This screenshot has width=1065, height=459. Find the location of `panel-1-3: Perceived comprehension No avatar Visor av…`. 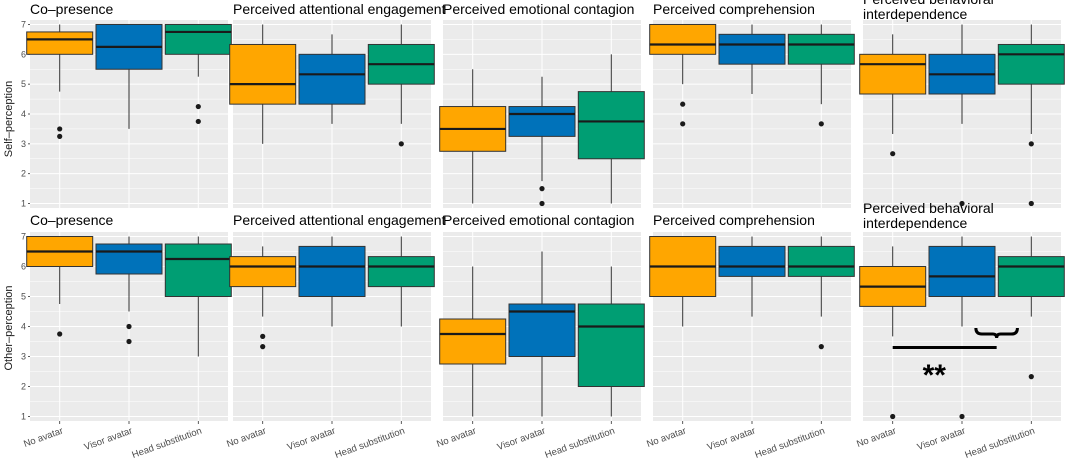

panel-1-3: Perceived comprehension No avatar Visor av… is located at coordinates (750, 335).